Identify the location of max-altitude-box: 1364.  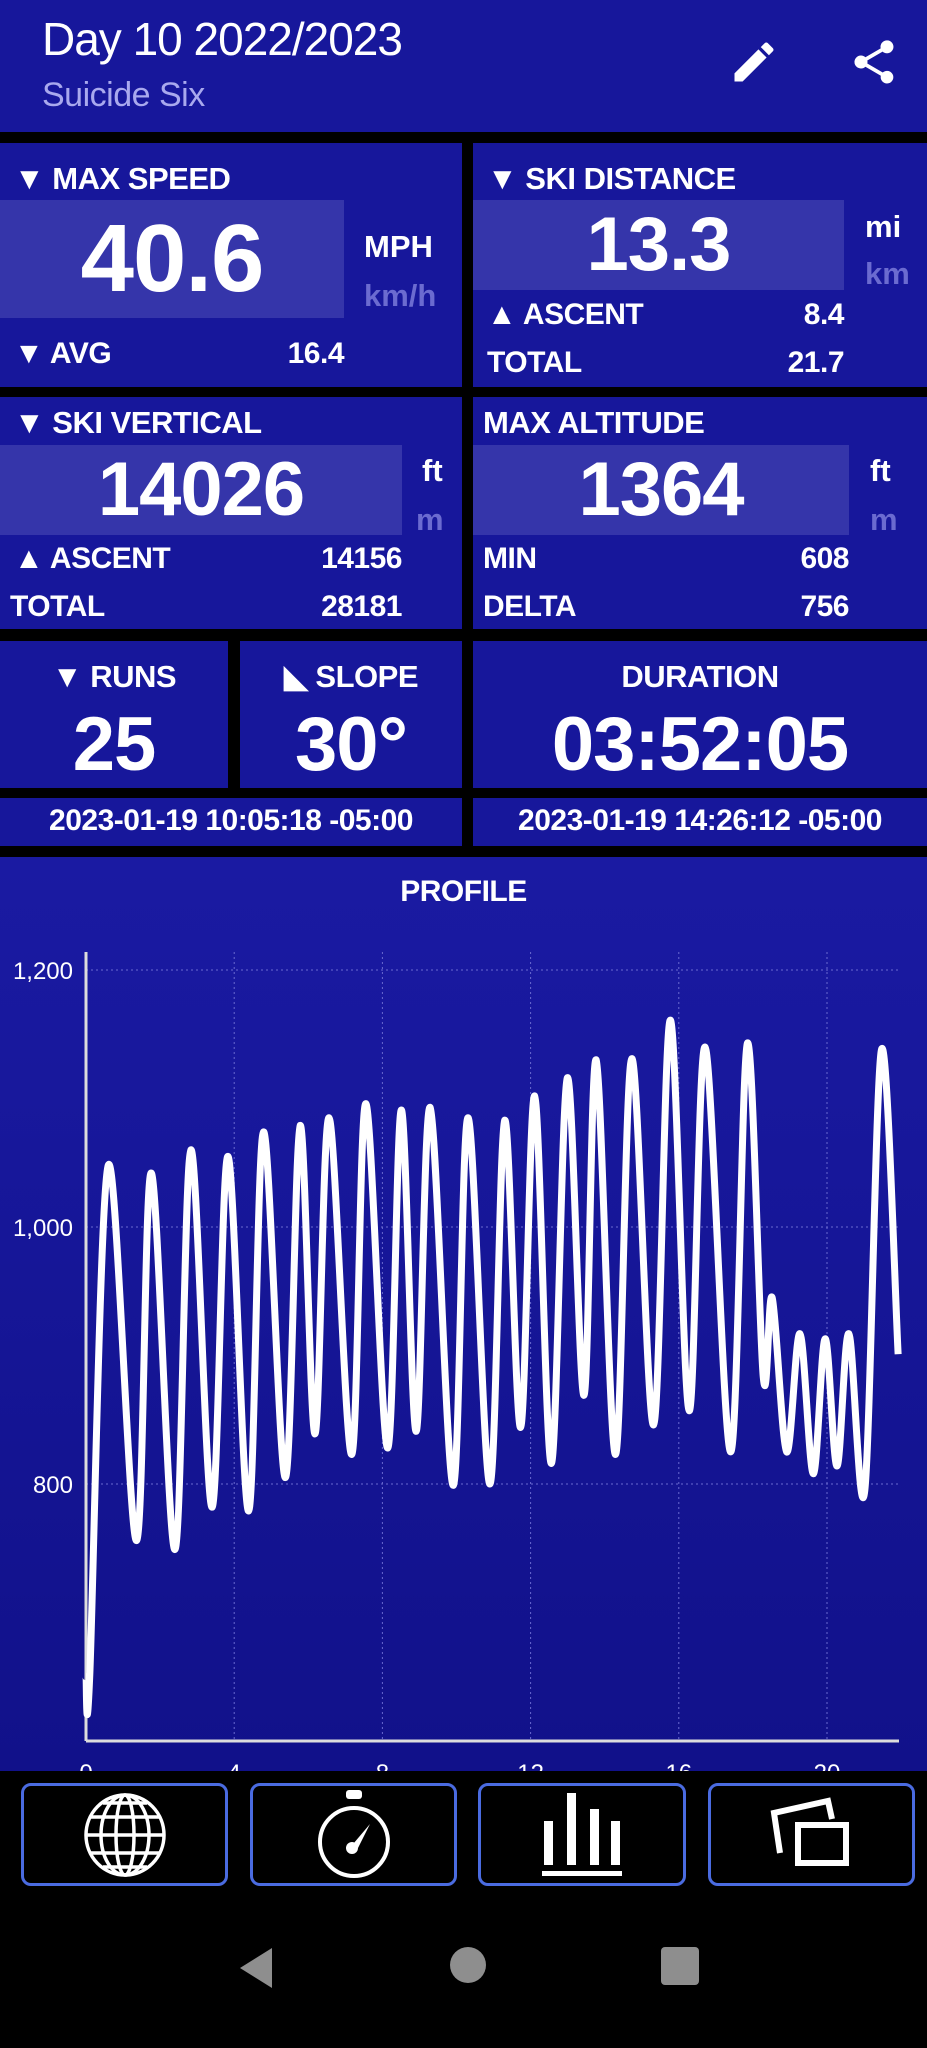
(661, 490).